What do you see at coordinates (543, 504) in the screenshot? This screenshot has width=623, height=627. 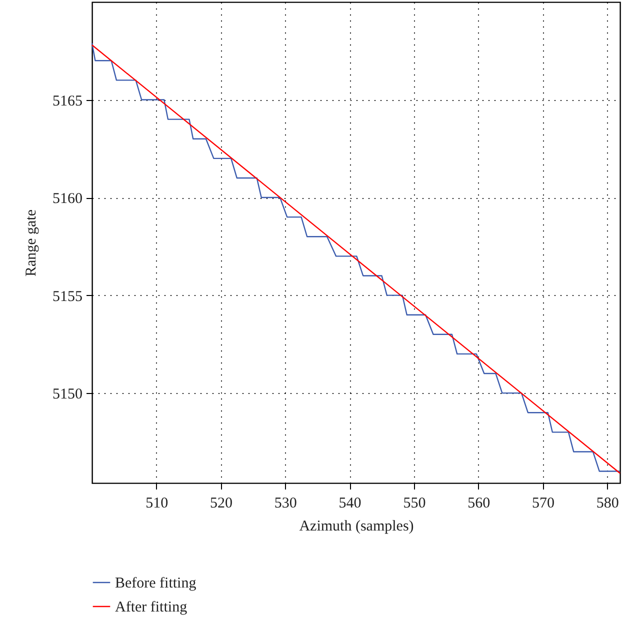 I see `x-tick-label: 570` at bounding box center [543, 504].